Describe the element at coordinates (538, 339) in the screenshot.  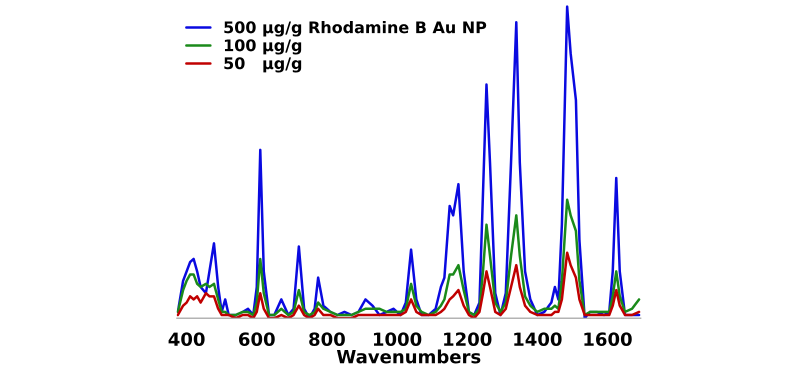
I see `x-tick-label: 1400` at that location.